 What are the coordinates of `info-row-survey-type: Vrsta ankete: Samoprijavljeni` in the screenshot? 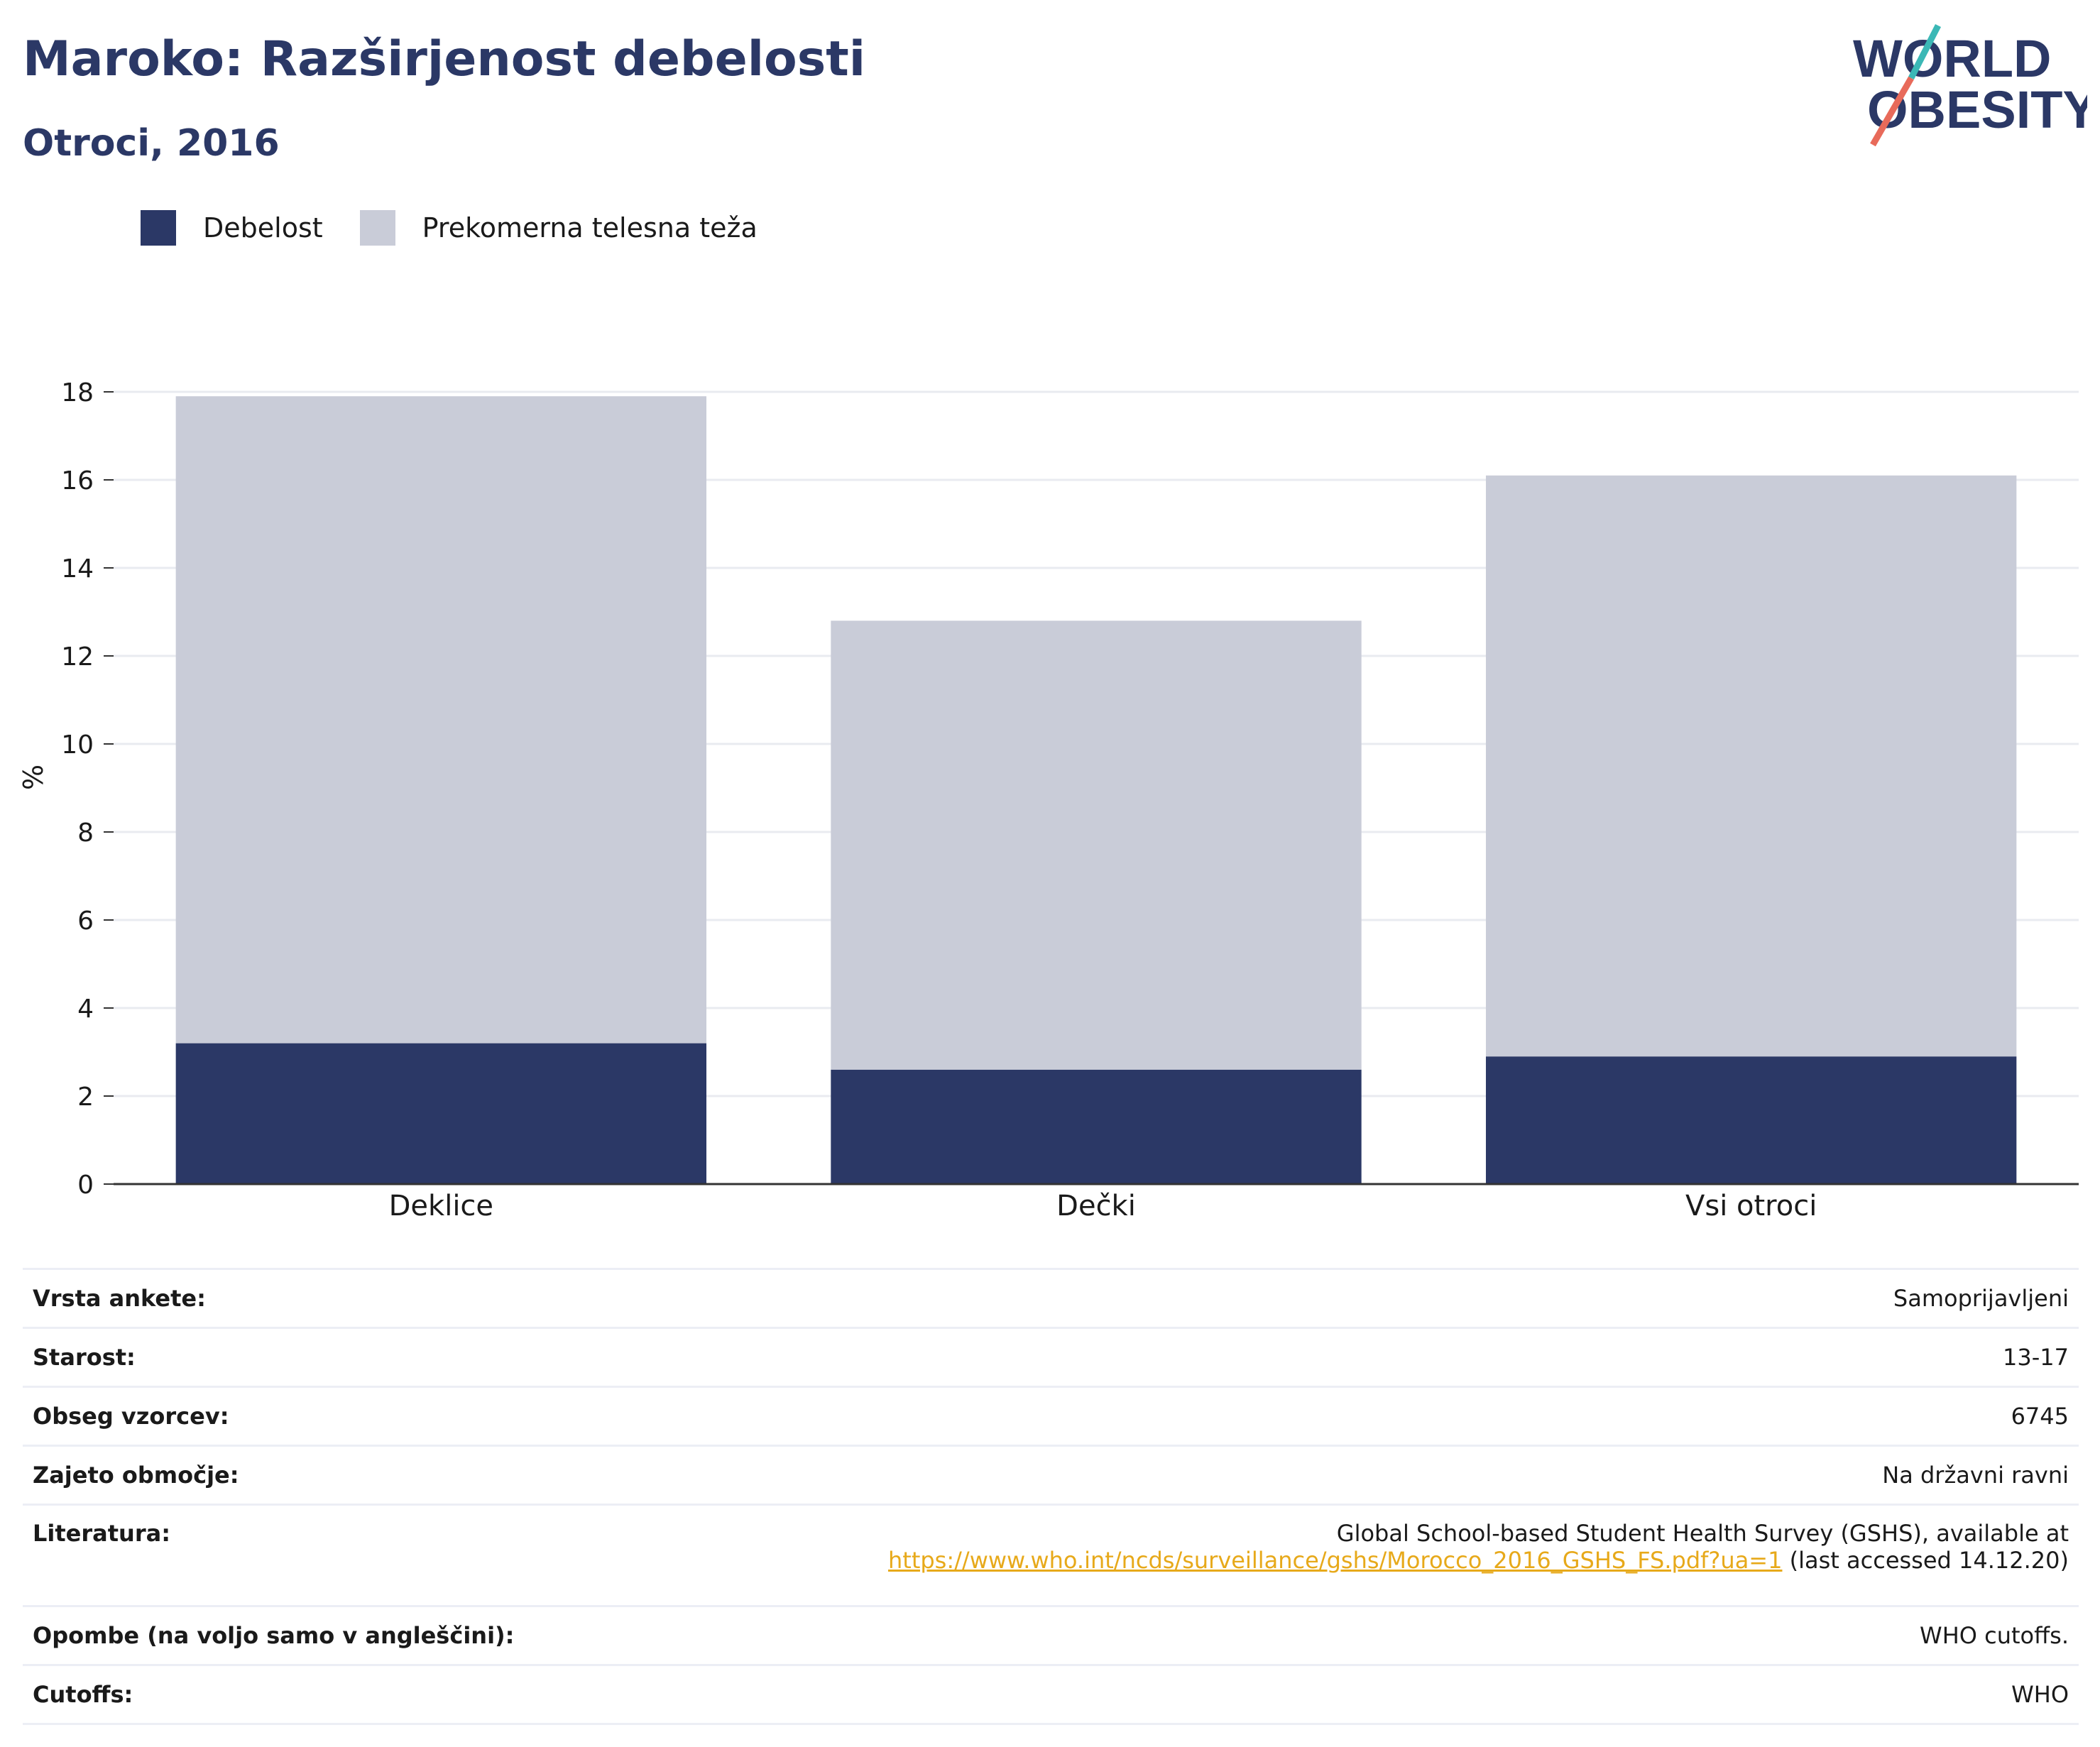 It's located at (1051, 1298).